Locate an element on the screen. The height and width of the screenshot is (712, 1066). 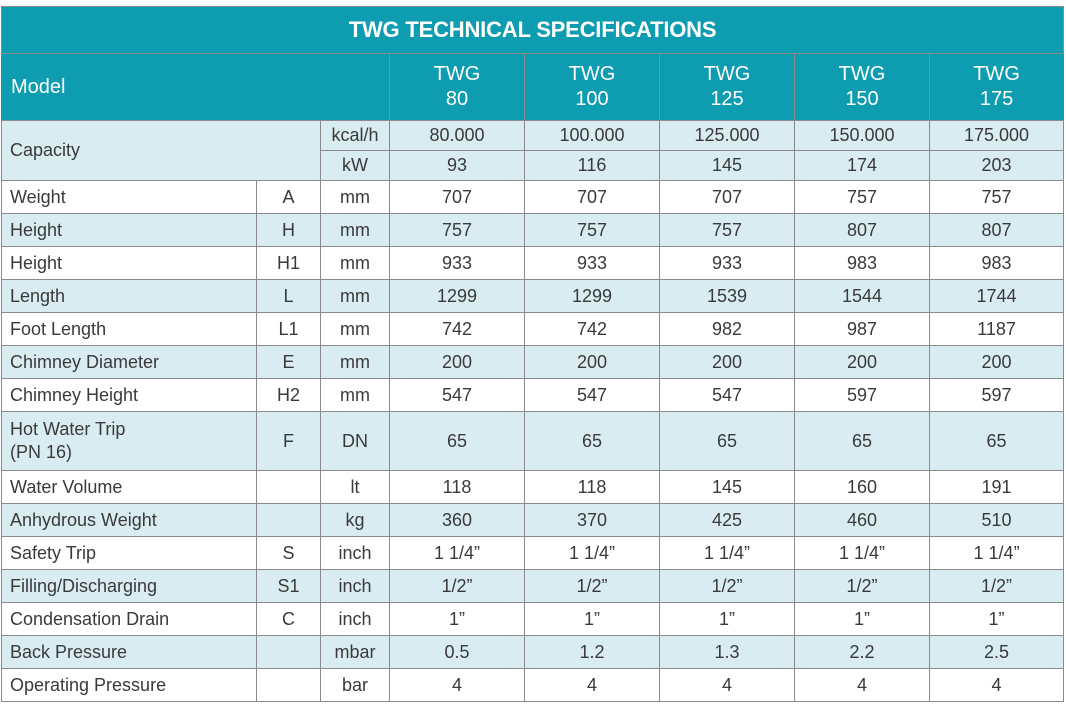
value-cell: 160 is located at coordinates (862, 487).